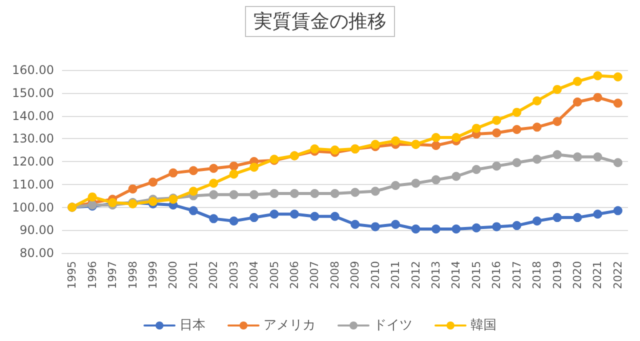 Image resolution: width=640 pixels, height=341 pixels. I want to click on legend-label: 韓国, so click(483, 325).